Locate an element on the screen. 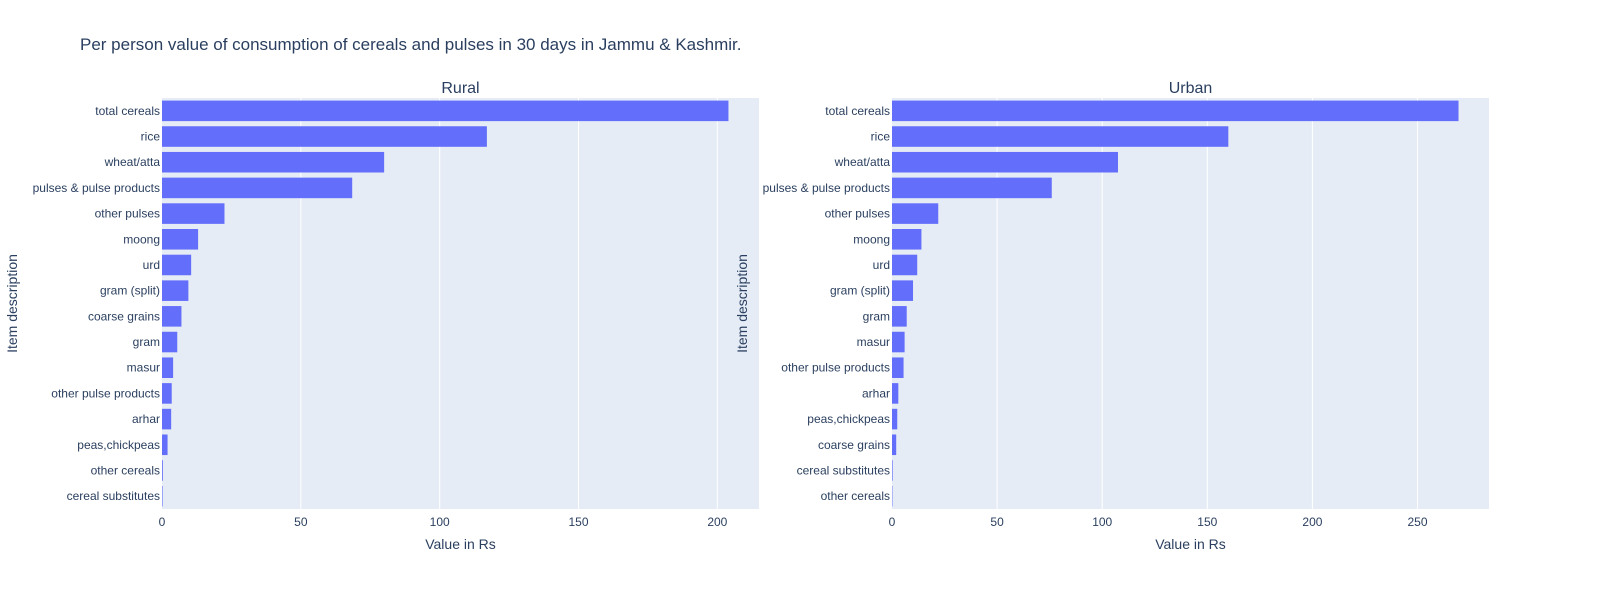 The image size is (1600, 600). x-tick-label: 250 is located at coordinates (1418, 522).